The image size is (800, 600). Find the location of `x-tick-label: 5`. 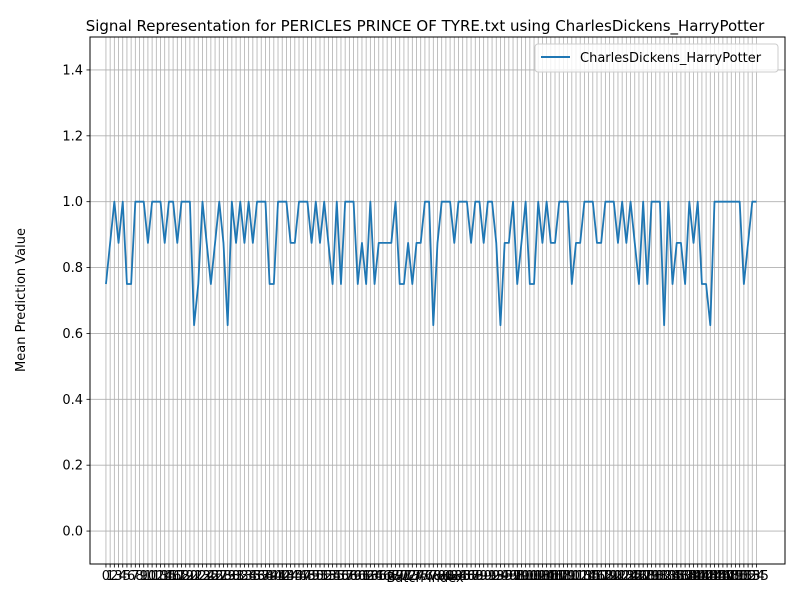

x-tick-label: 5 is located at coordinates (127, 576).